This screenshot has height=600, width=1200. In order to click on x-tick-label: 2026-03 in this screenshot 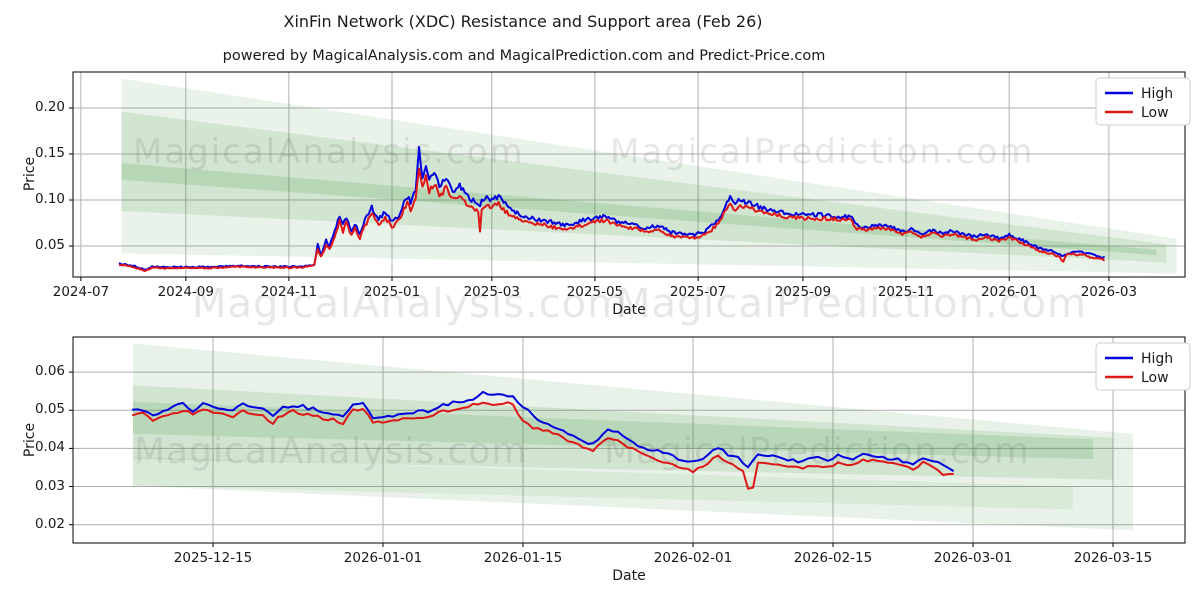, I will do `click(1109, 292)`.